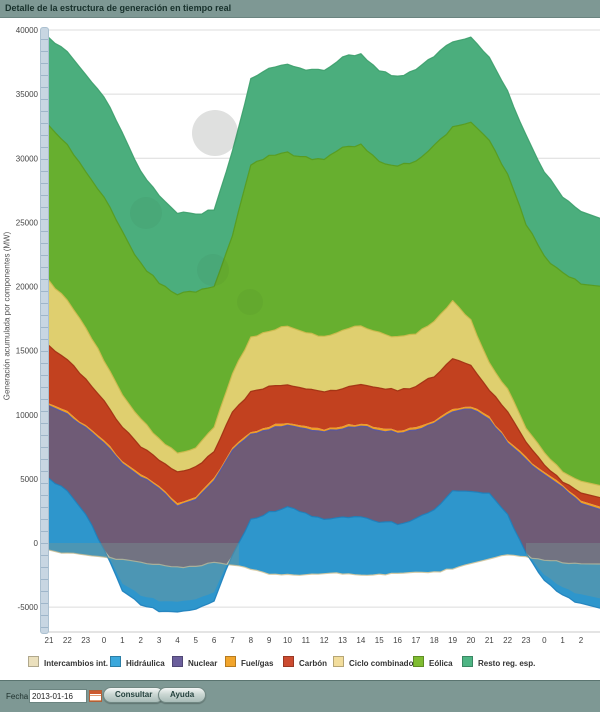 The image size is (600, 712). What do you see at coordinates (434, 640) in the screenshot?
I see `svg-text: 18` at bounding box center [434, 640].